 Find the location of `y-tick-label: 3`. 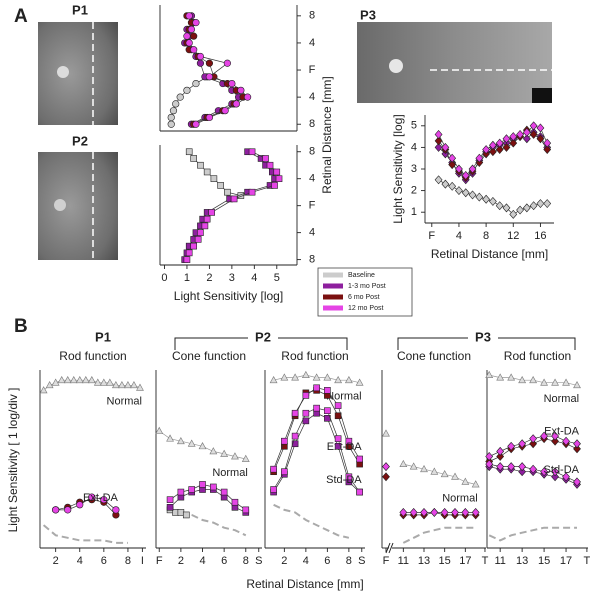

y-tick-label: 3 is located at coordinates (414, 169).